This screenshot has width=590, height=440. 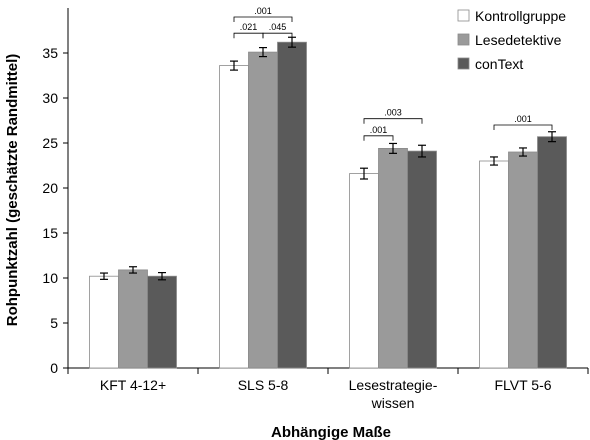 What do you see at coordinates (50, 233) in the screenshot?
I see `y-tick-label: 15` at bounding box center [50, 233].